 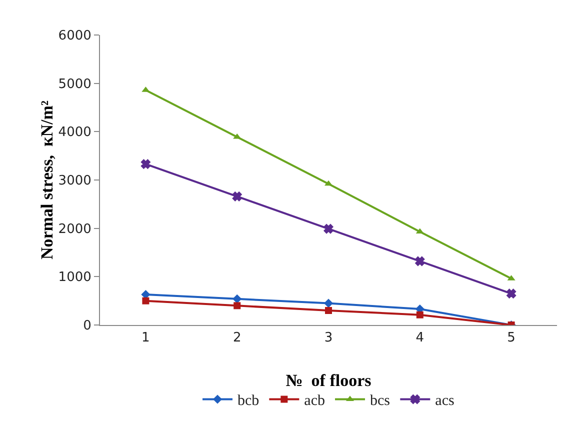 I want to click on y-tick-label: 1000, so click(x=75, y=278).